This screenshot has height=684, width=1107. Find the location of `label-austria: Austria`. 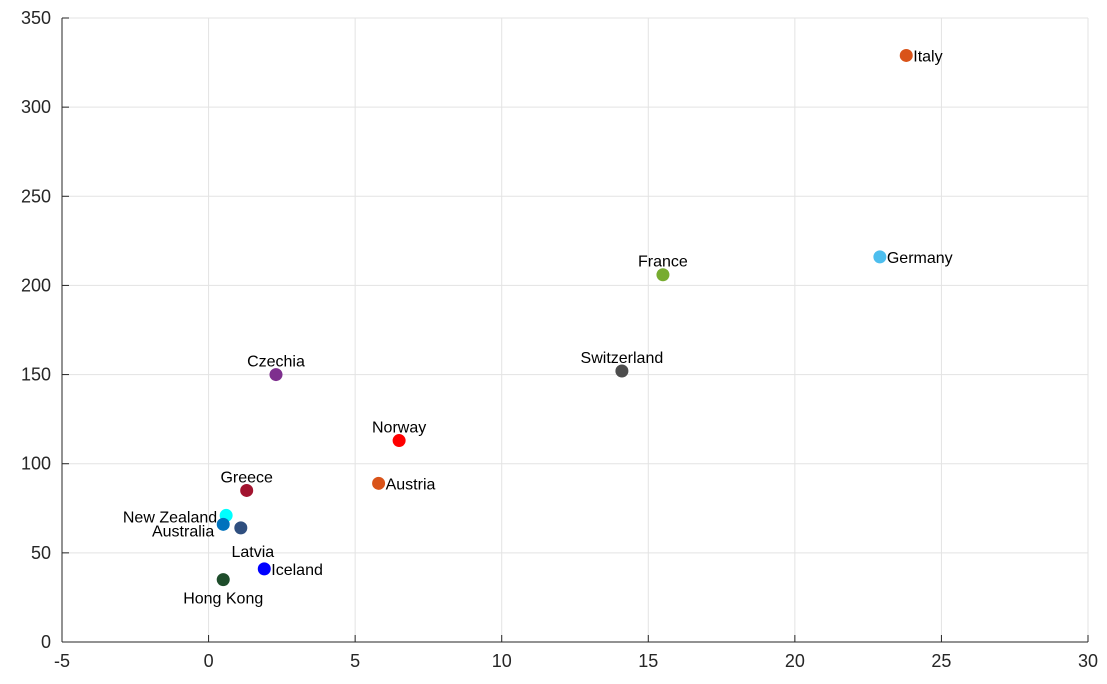

label-austria: Austria is located at coordinates (411, 484).